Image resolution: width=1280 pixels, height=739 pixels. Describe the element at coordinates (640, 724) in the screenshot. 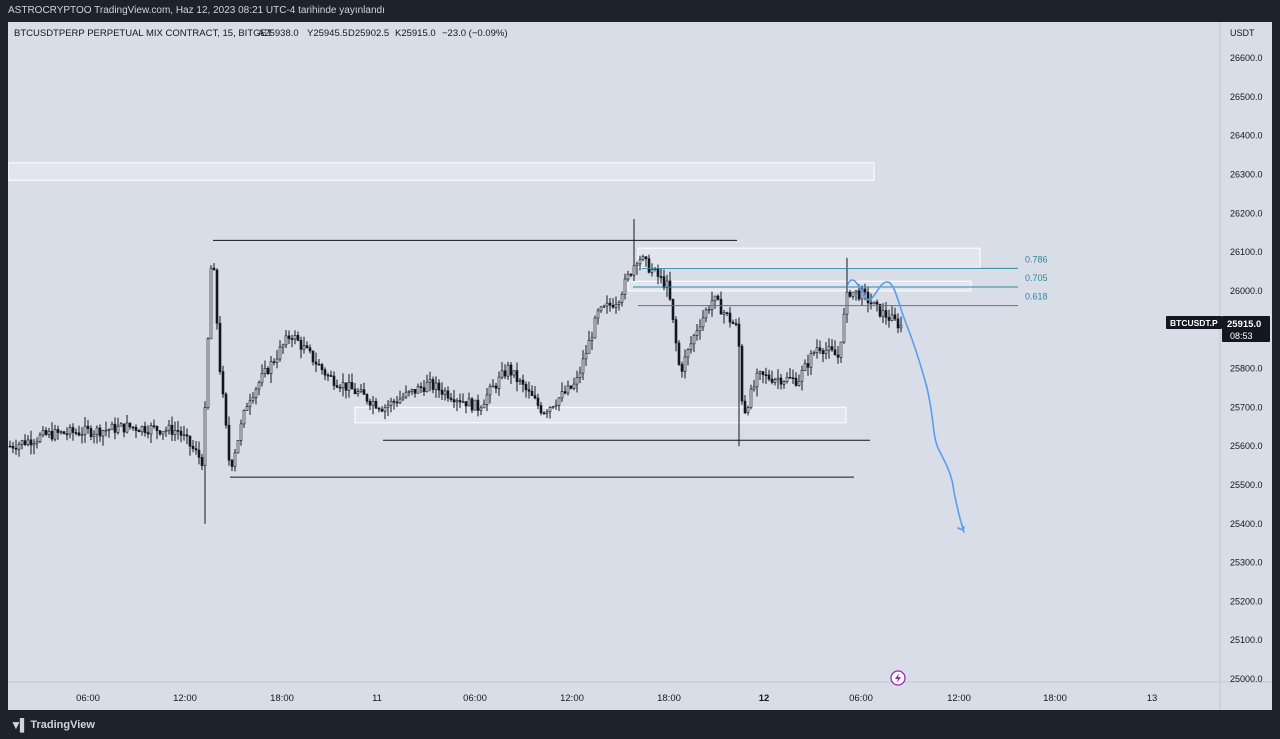

I see `footer-bar: ▼▌ TradingView` at that location.